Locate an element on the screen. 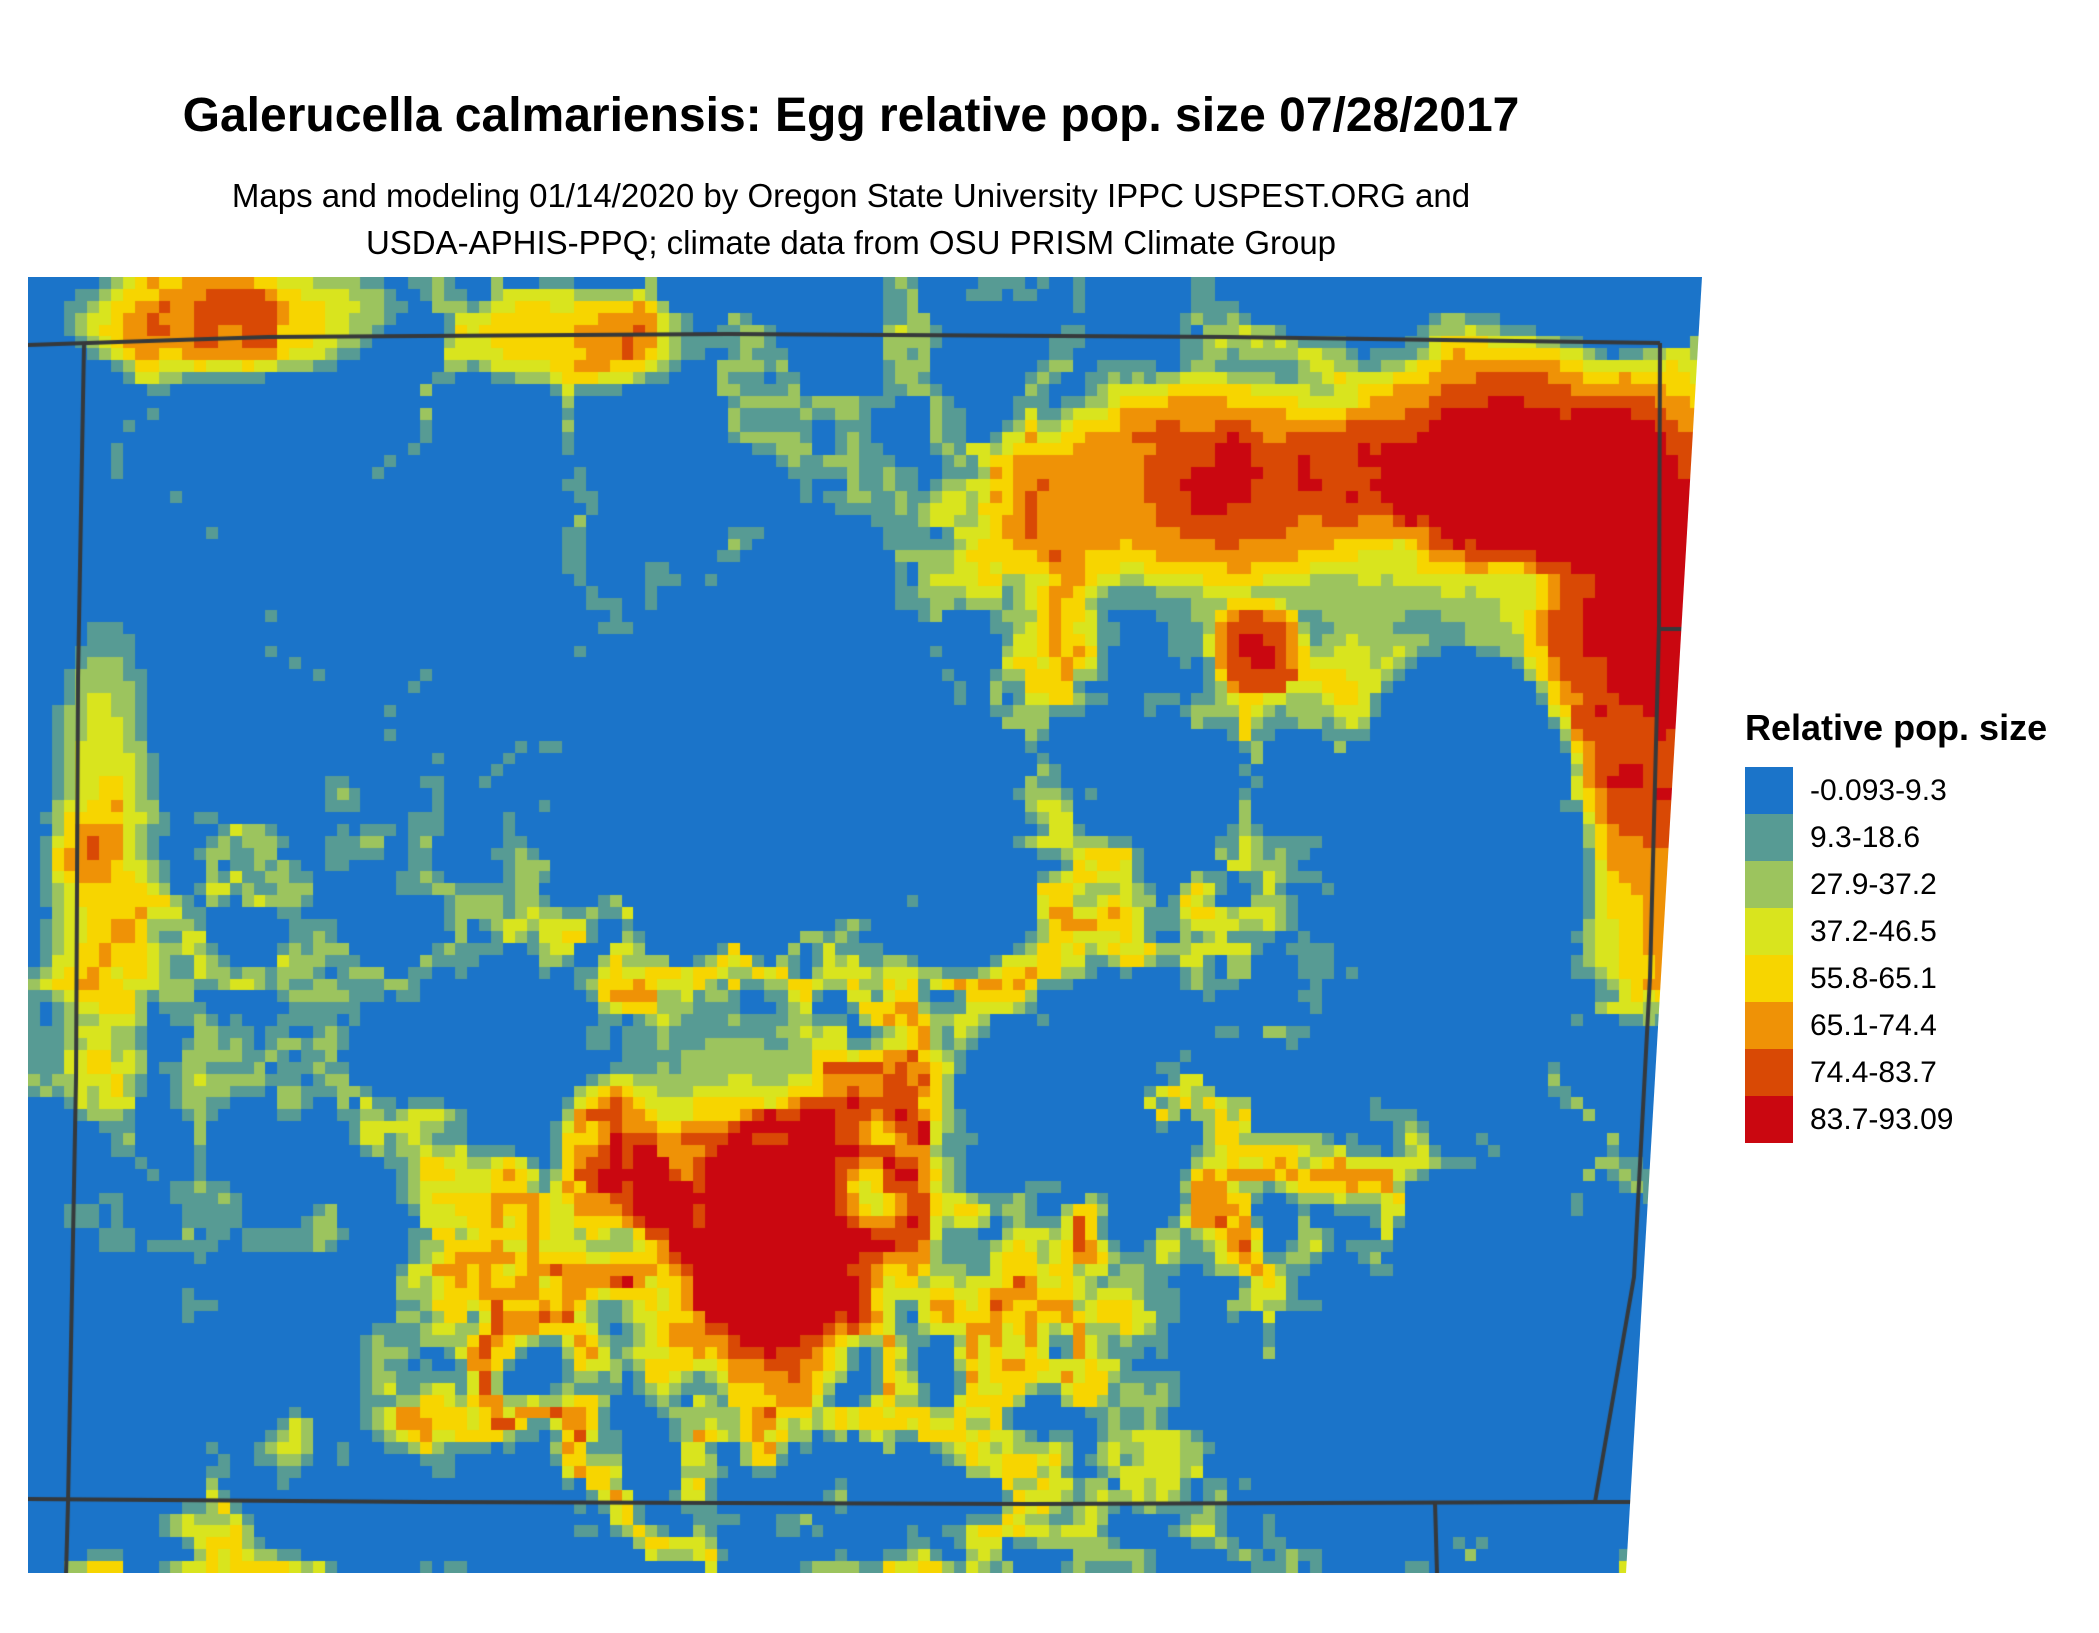 Image resolution: width=2099 pixels, height=1633 pixels. legend-title: Relative pop. size is located at coordinates (1896, 727).